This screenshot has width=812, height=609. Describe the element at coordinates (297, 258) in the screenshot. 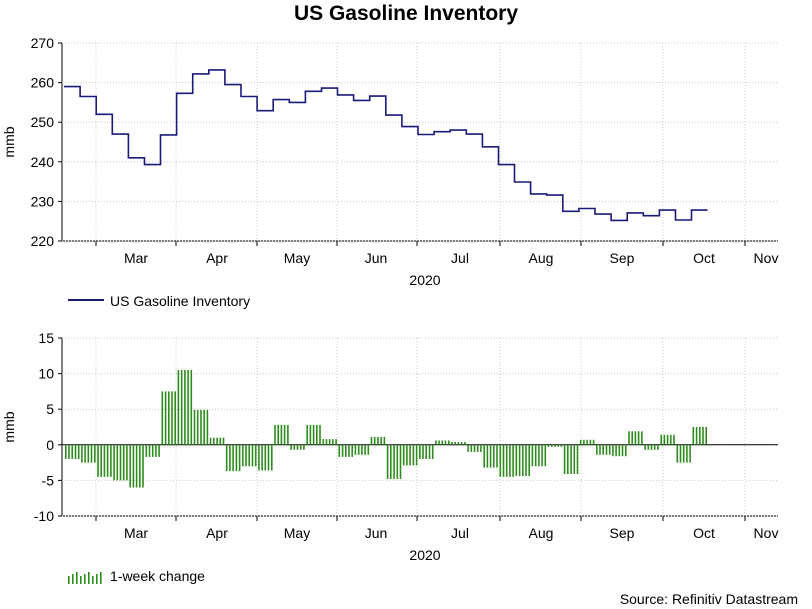

I see `x-month-label-0-2: May` at that location.